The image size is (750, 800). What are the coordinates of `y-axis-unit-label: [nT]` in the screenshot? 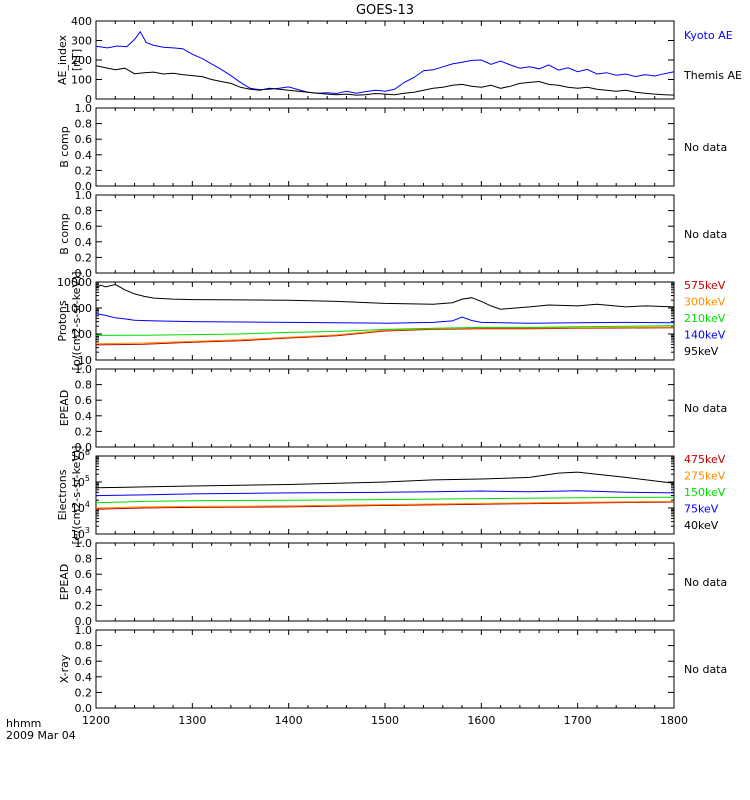 It's located at (76, 60).